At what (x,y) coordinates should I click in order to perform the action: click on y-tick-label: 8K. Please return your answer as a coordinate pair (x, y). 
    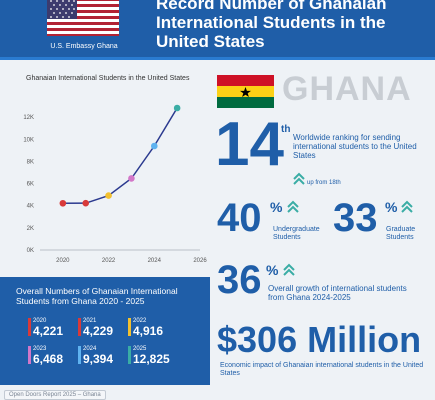
    Looking at the image, I should click on (30, 162).